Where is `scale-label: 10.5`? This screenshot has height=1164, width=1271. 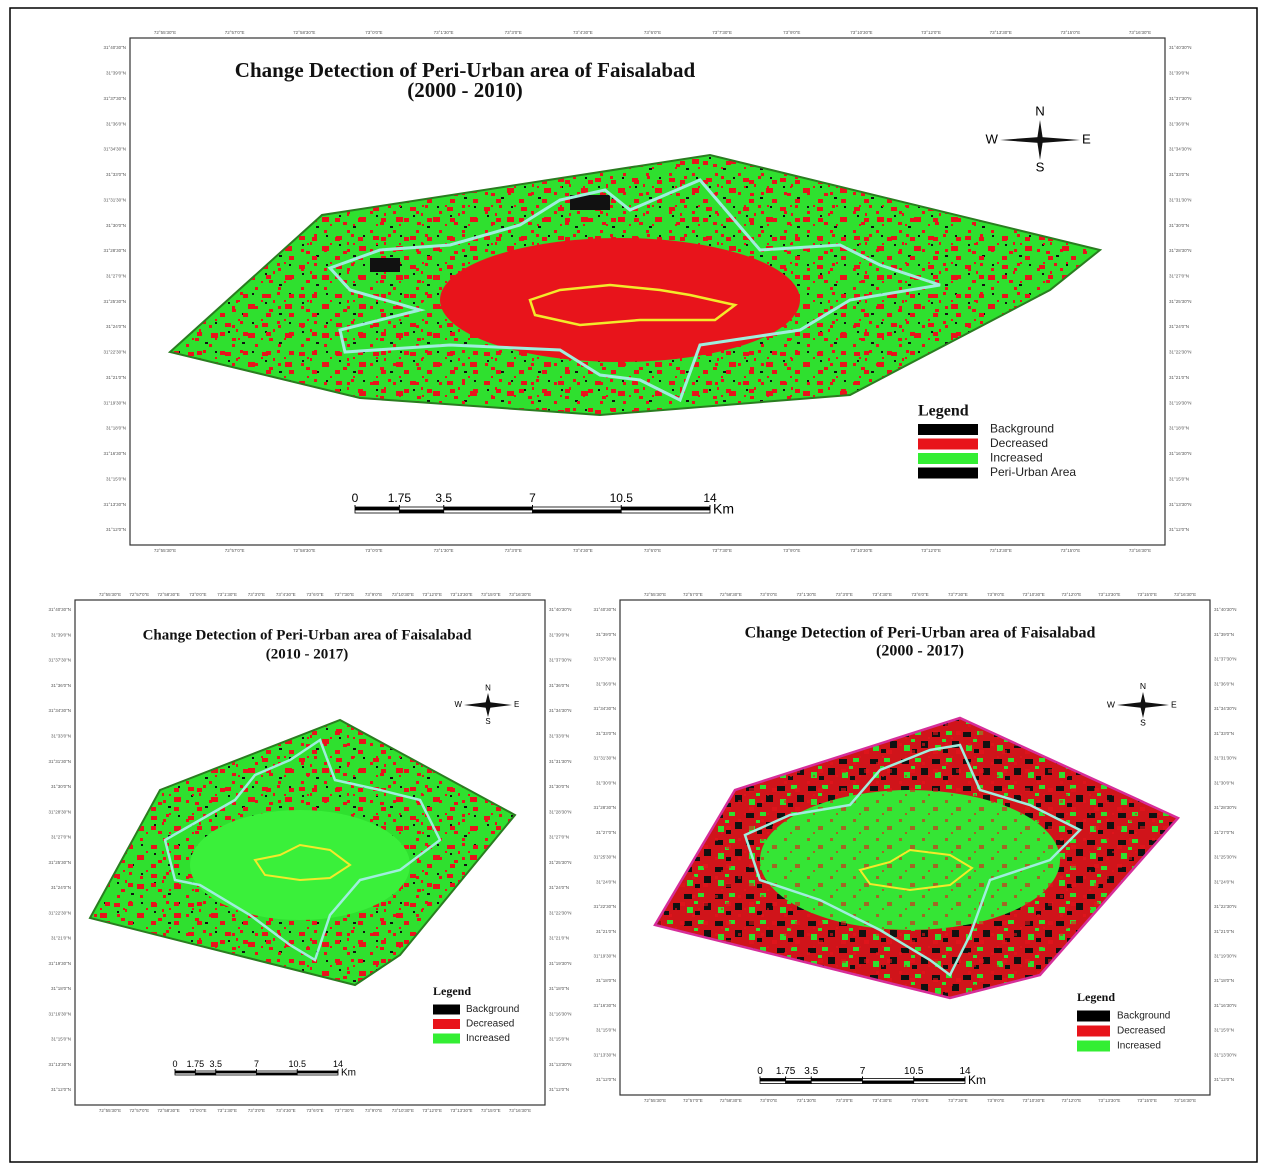 scale-label: 10.5 is located at coordinates (914, 1071).